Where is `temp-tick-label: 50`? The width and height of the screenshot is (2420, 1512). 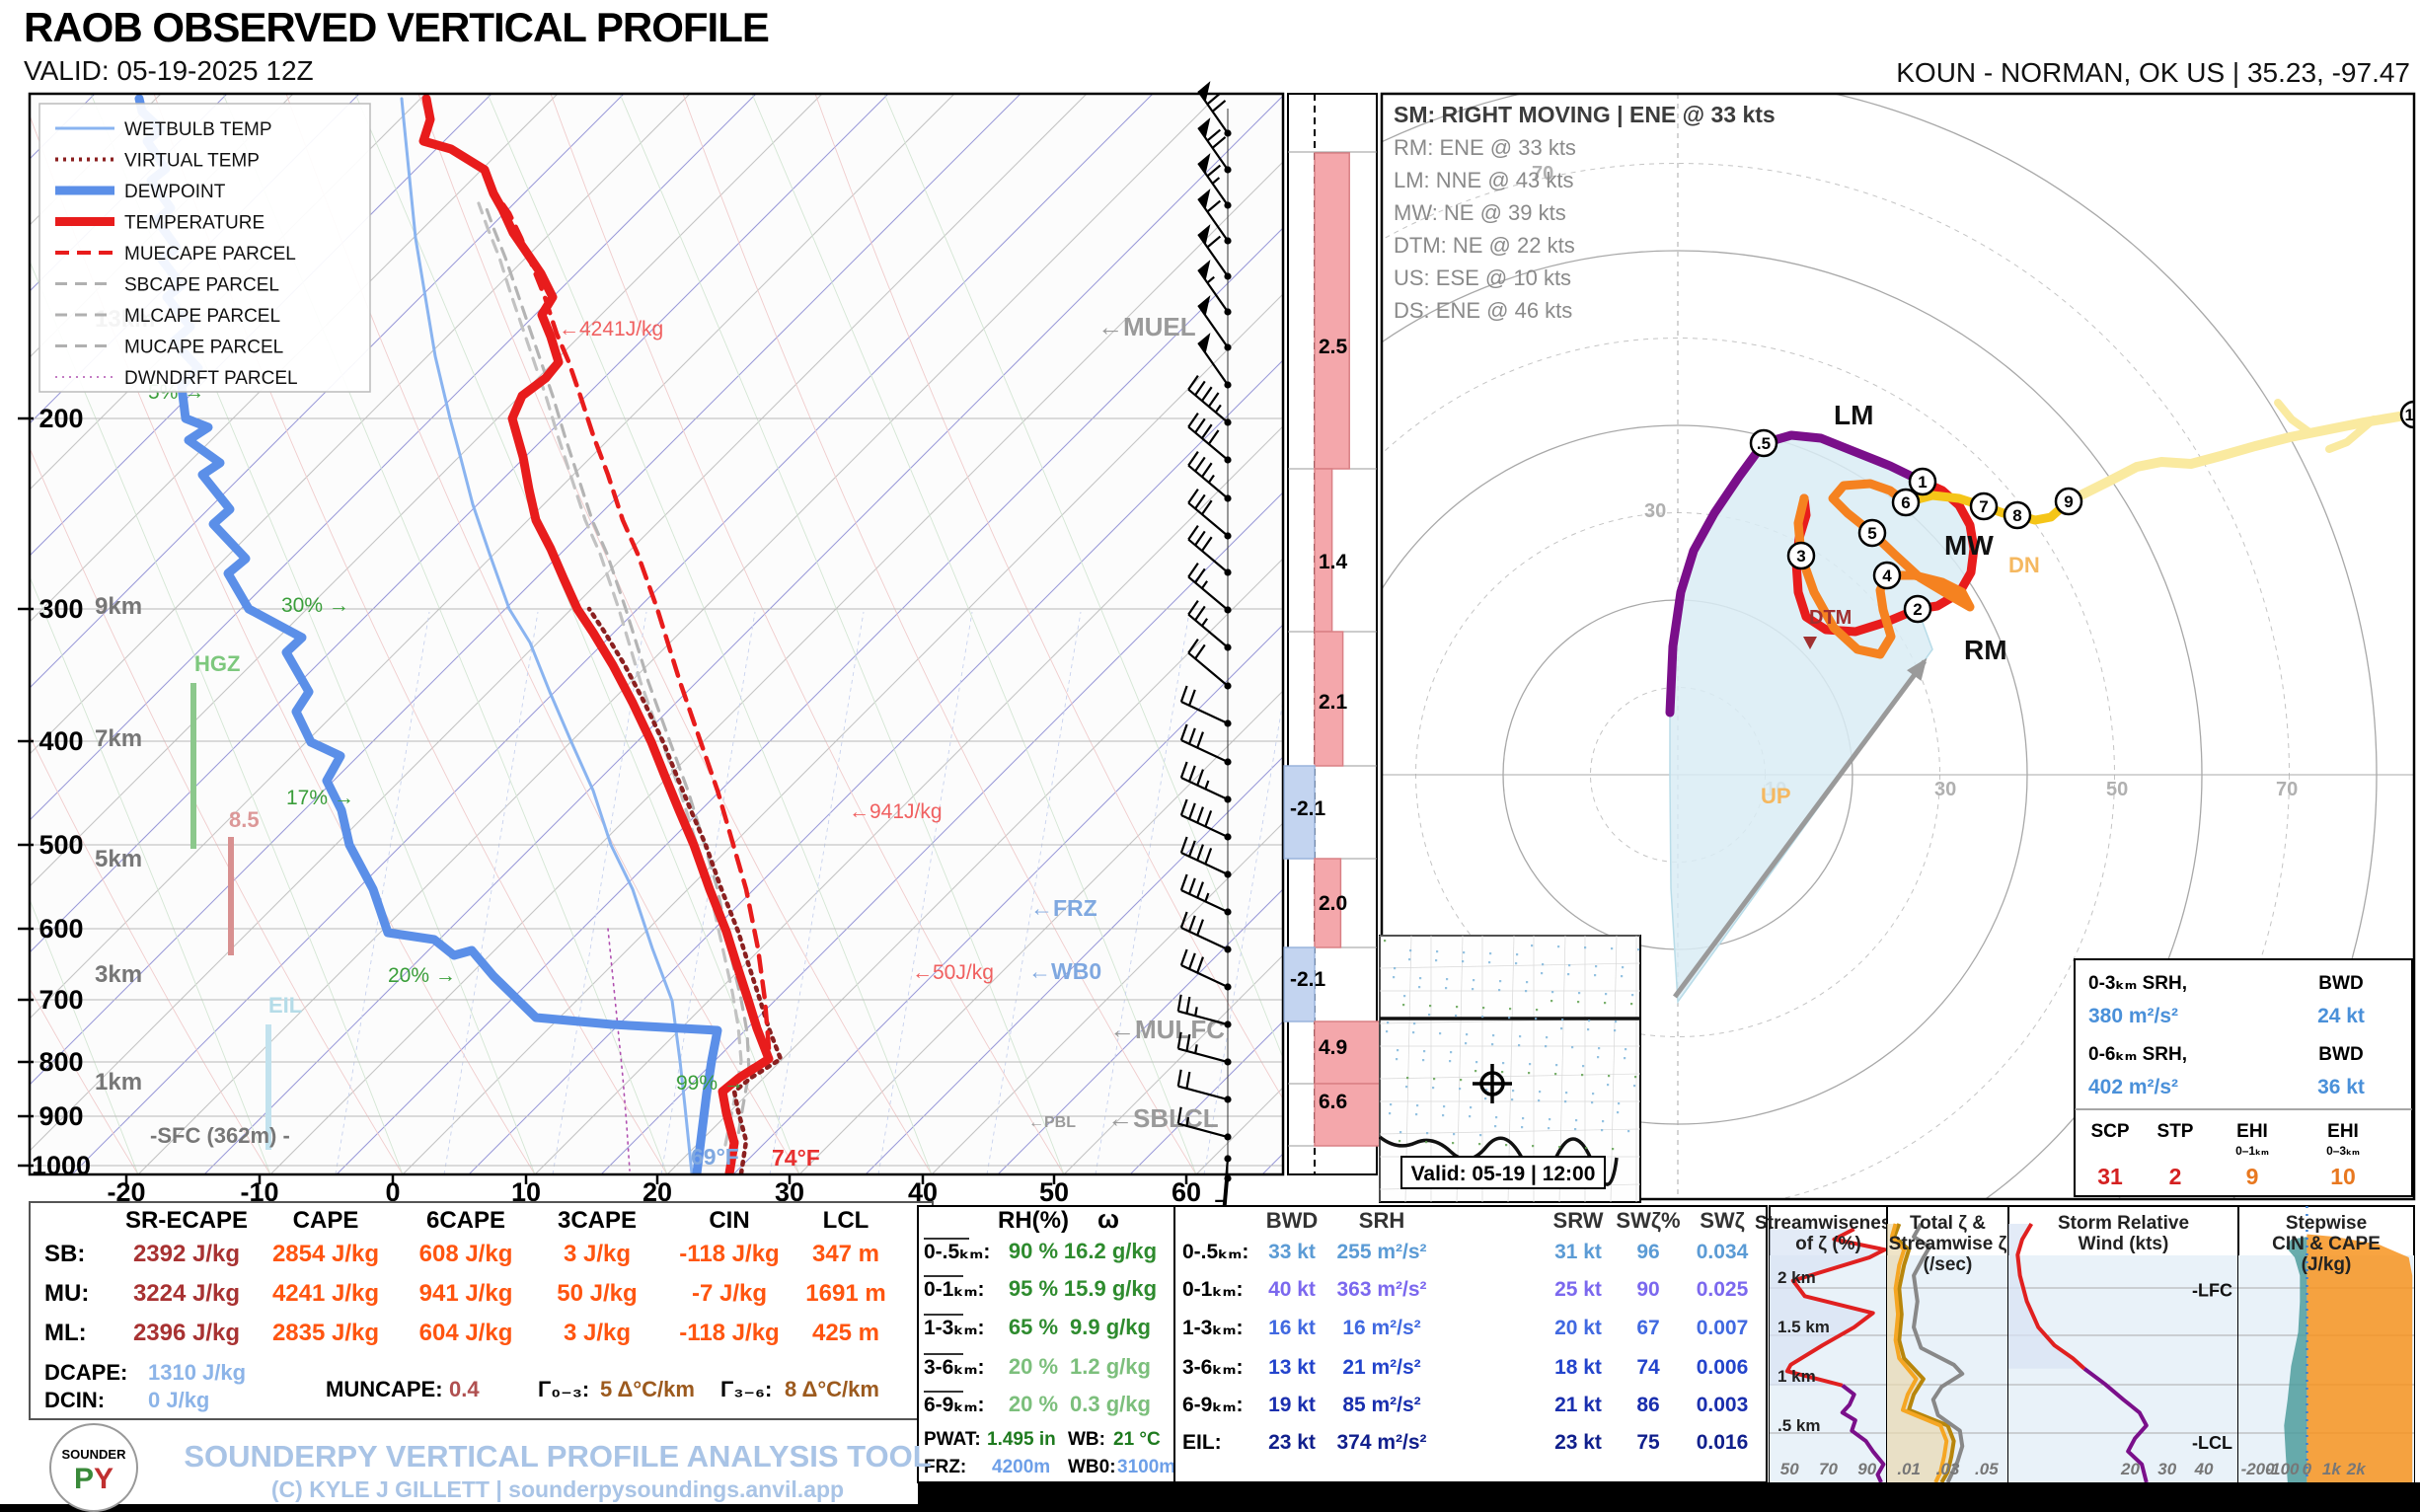 temp-tick-label: 50 is located at coordinates (1054, 1192).